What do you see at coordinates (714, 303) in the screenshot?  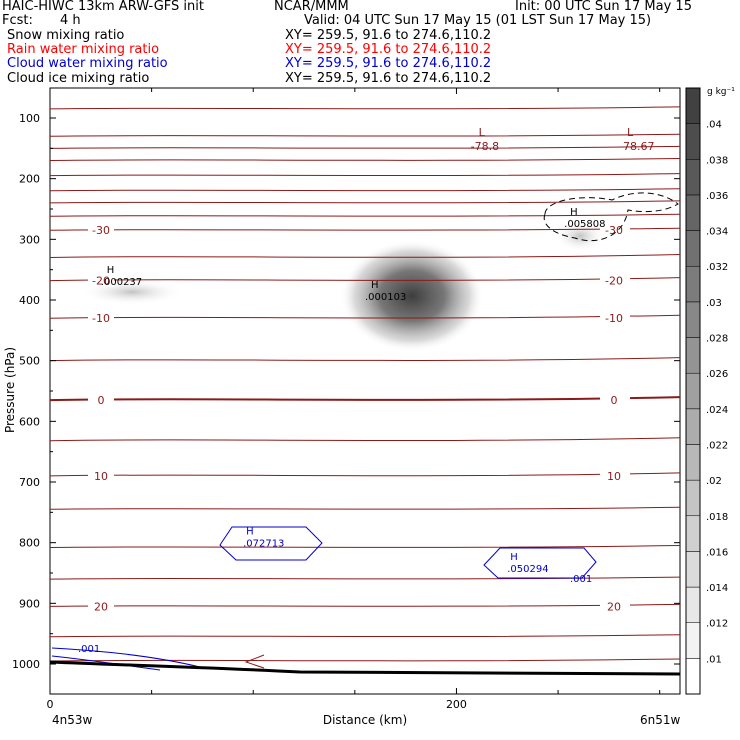 I see `colorbar-tick-label: .03` at bounding box center [714, 303].